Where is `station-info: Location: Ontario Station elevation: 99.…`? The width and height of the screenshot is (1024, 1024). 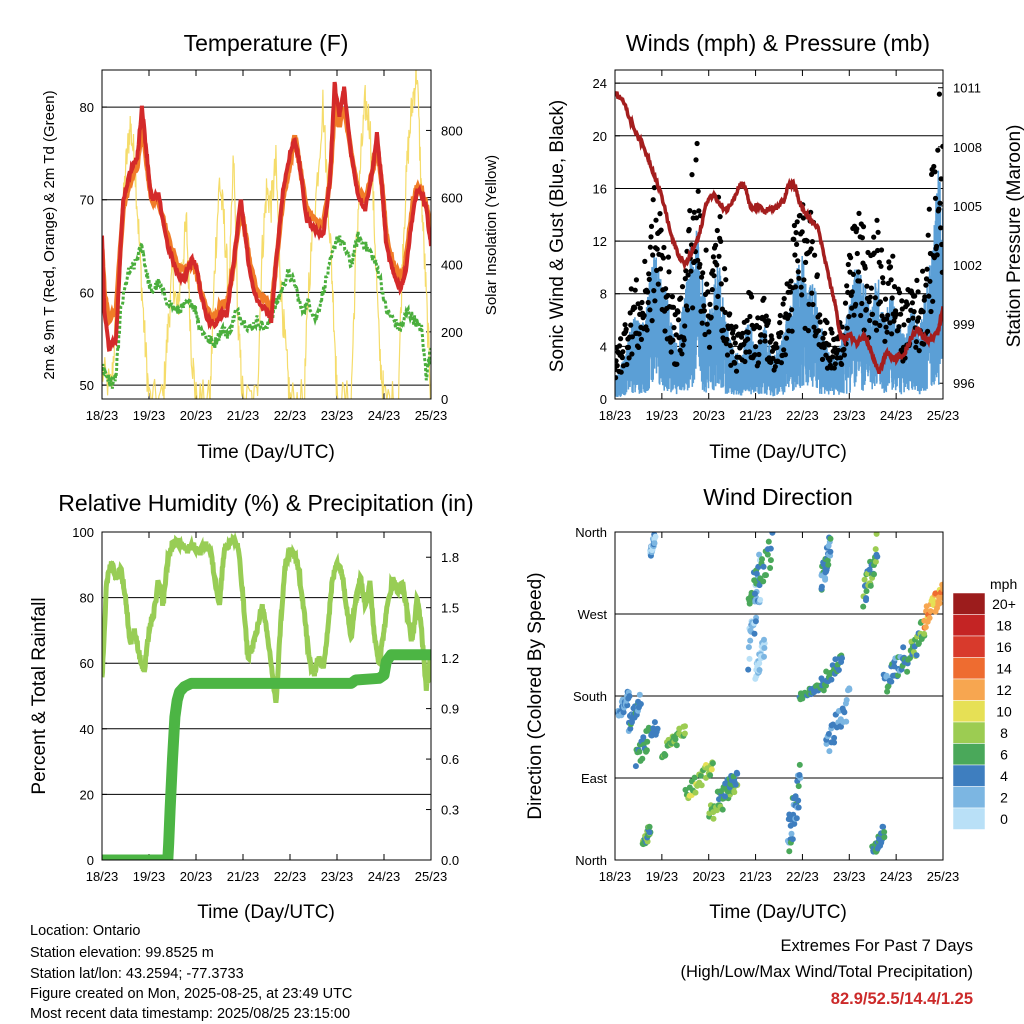
station-info: Location: Ontario Station elevation: 99.… is located at coordinates (191, 972).